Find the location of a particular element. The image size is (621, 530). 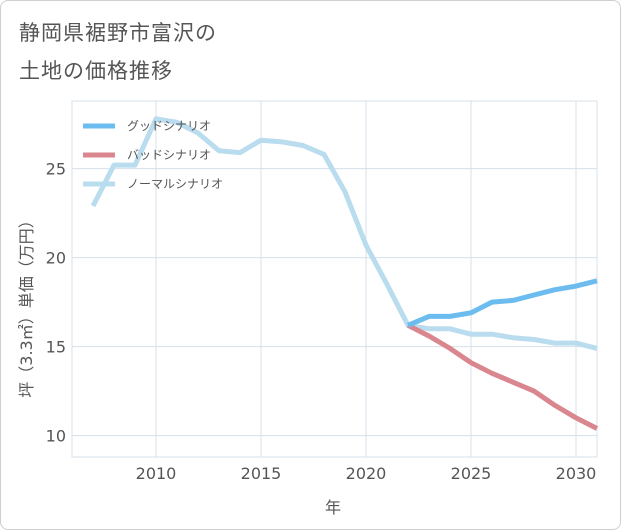

legend-label-2: ノーマルシナリオ is located at coordinates (175, 184).